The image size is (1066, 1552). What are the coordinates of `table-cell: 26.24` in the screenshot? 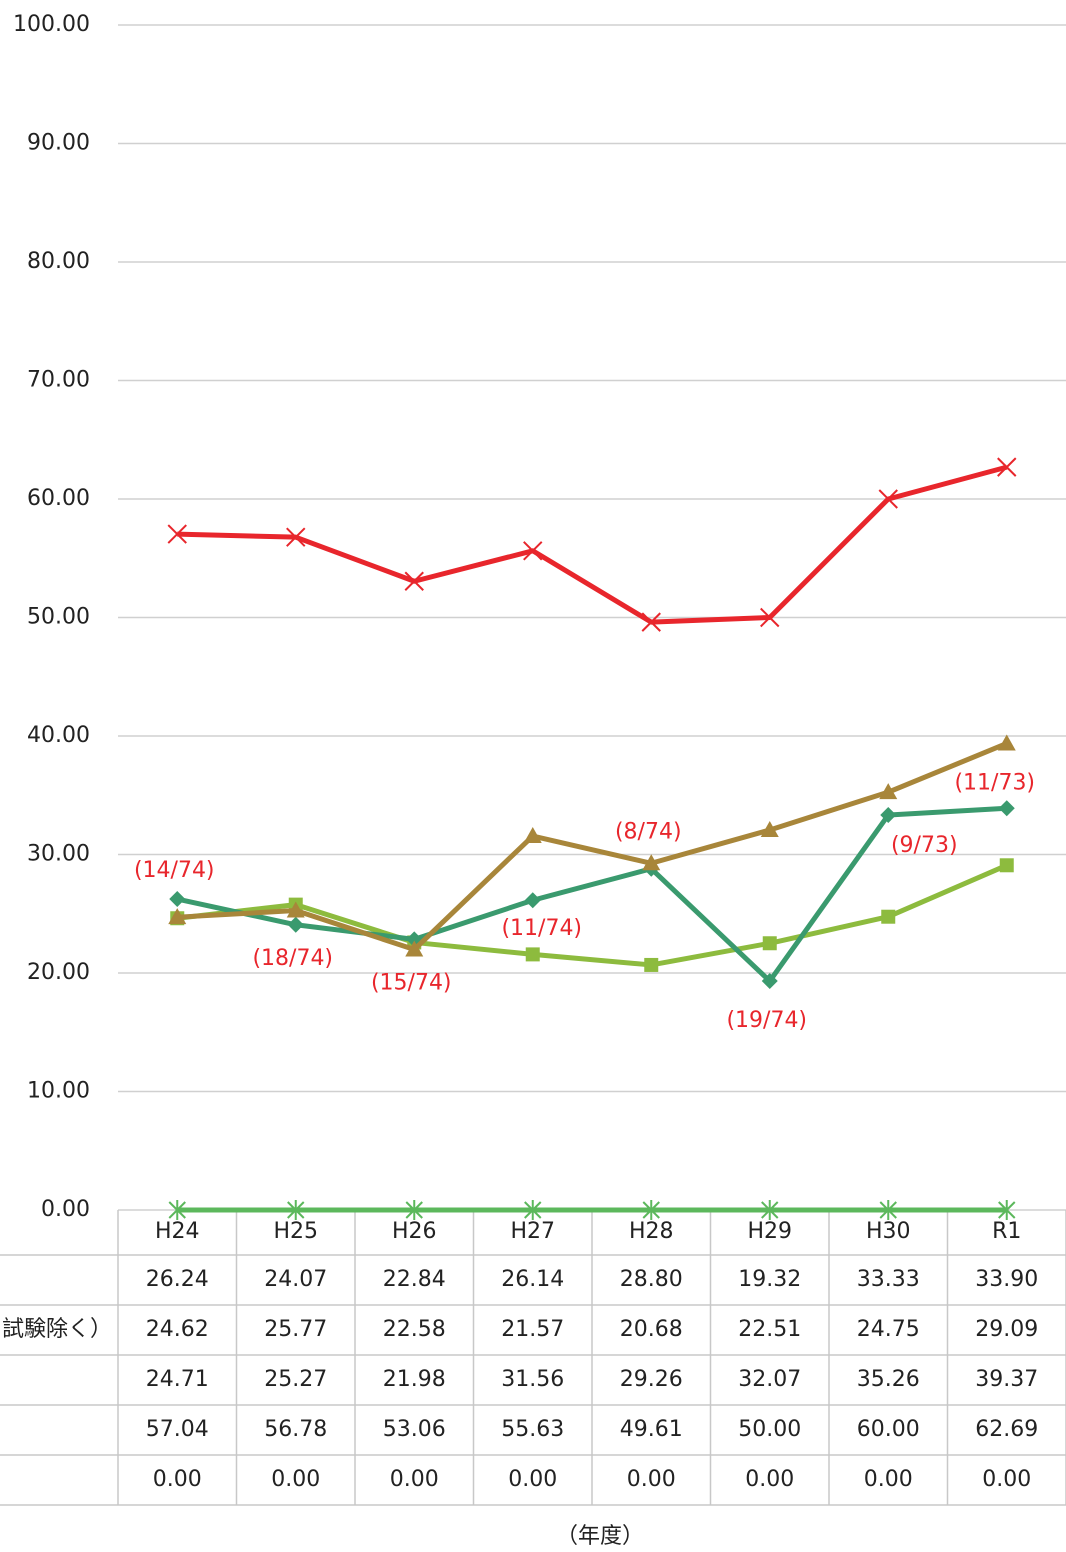 It's located at (177, 1279).